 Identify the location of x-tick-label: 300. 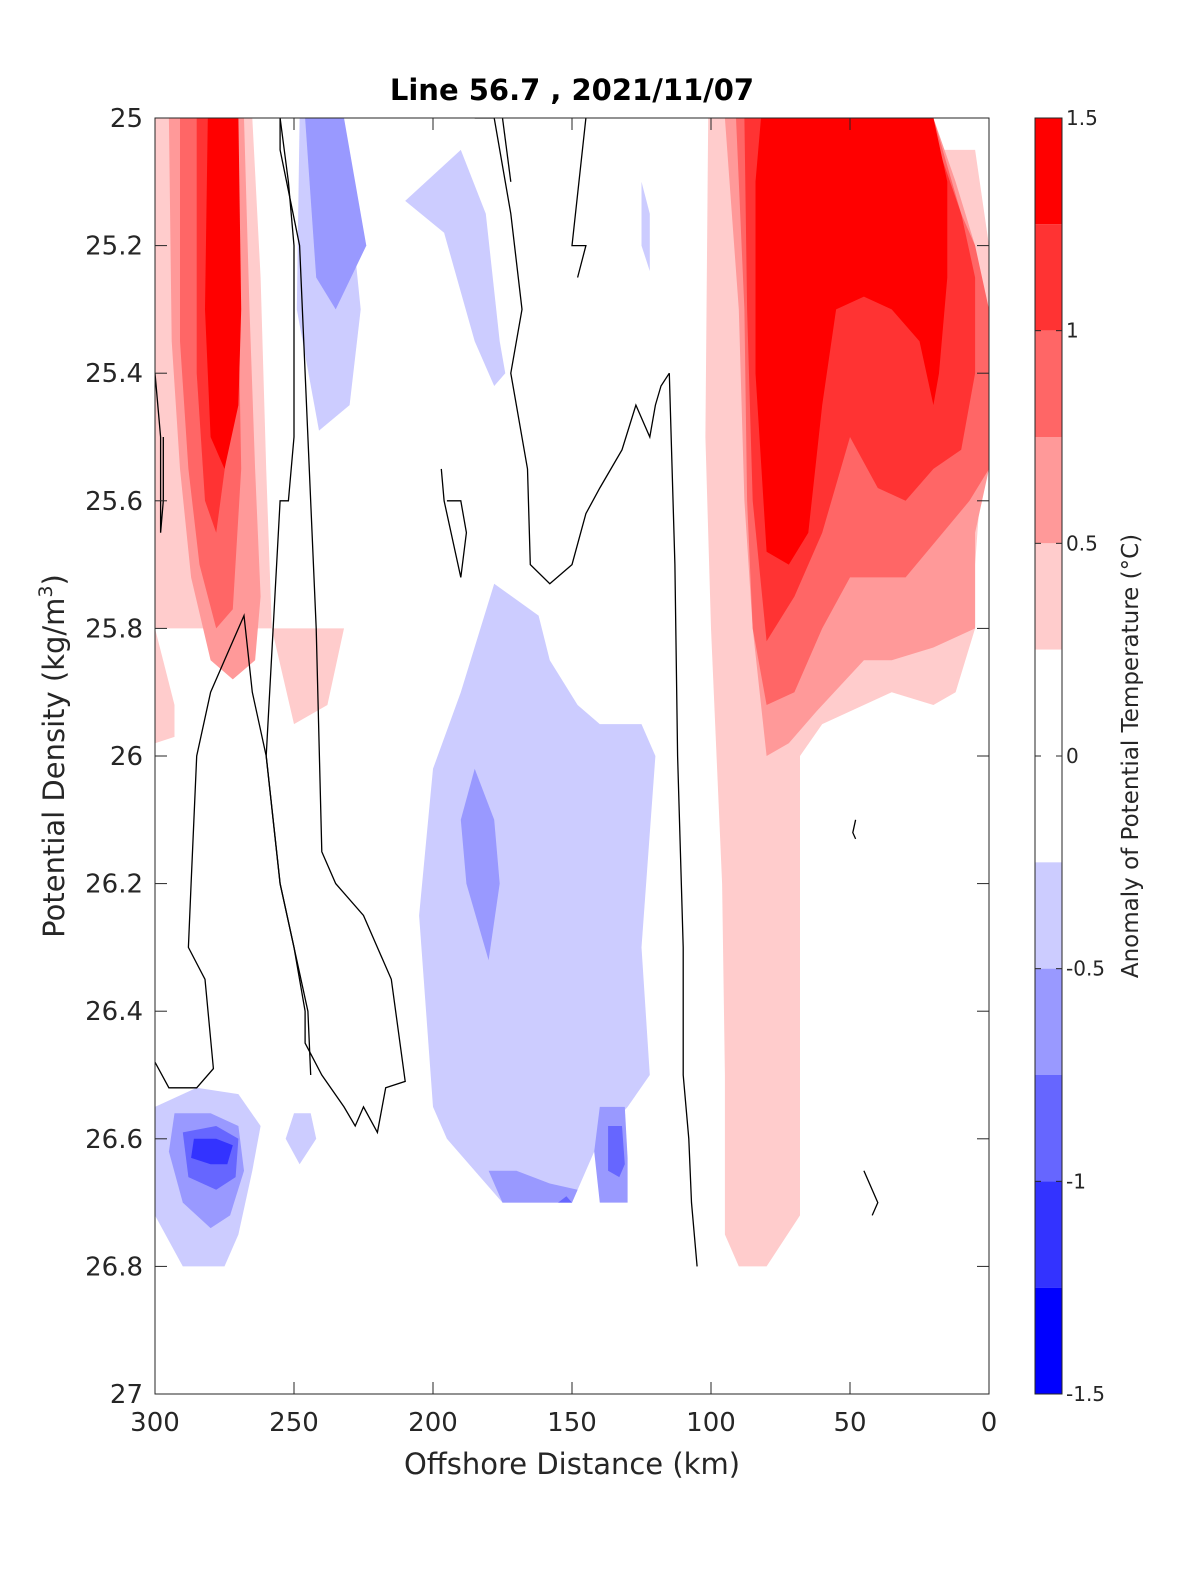
(155, 1423).